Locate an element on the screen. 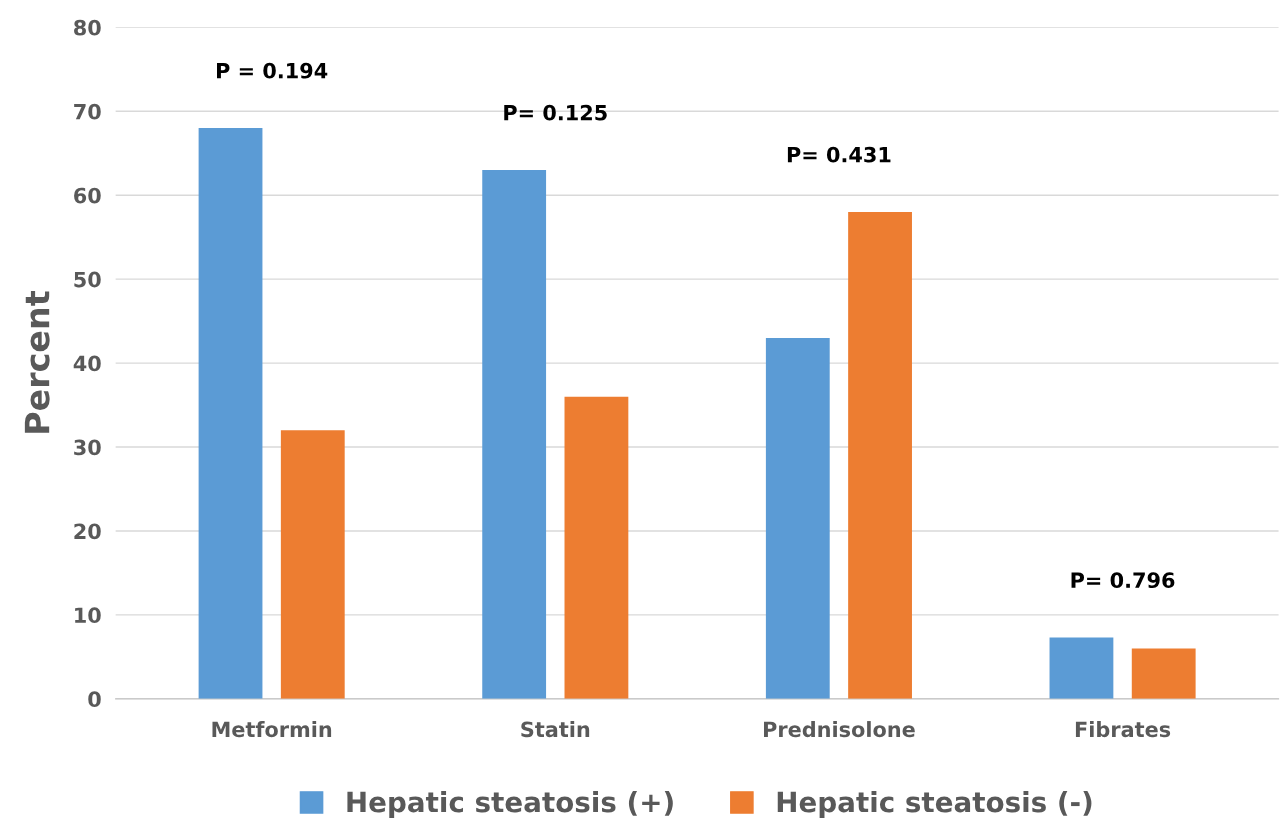 This screenshot has width=1285, height=829. annotation: P = 0.194 is located at coordinates (272, 70).